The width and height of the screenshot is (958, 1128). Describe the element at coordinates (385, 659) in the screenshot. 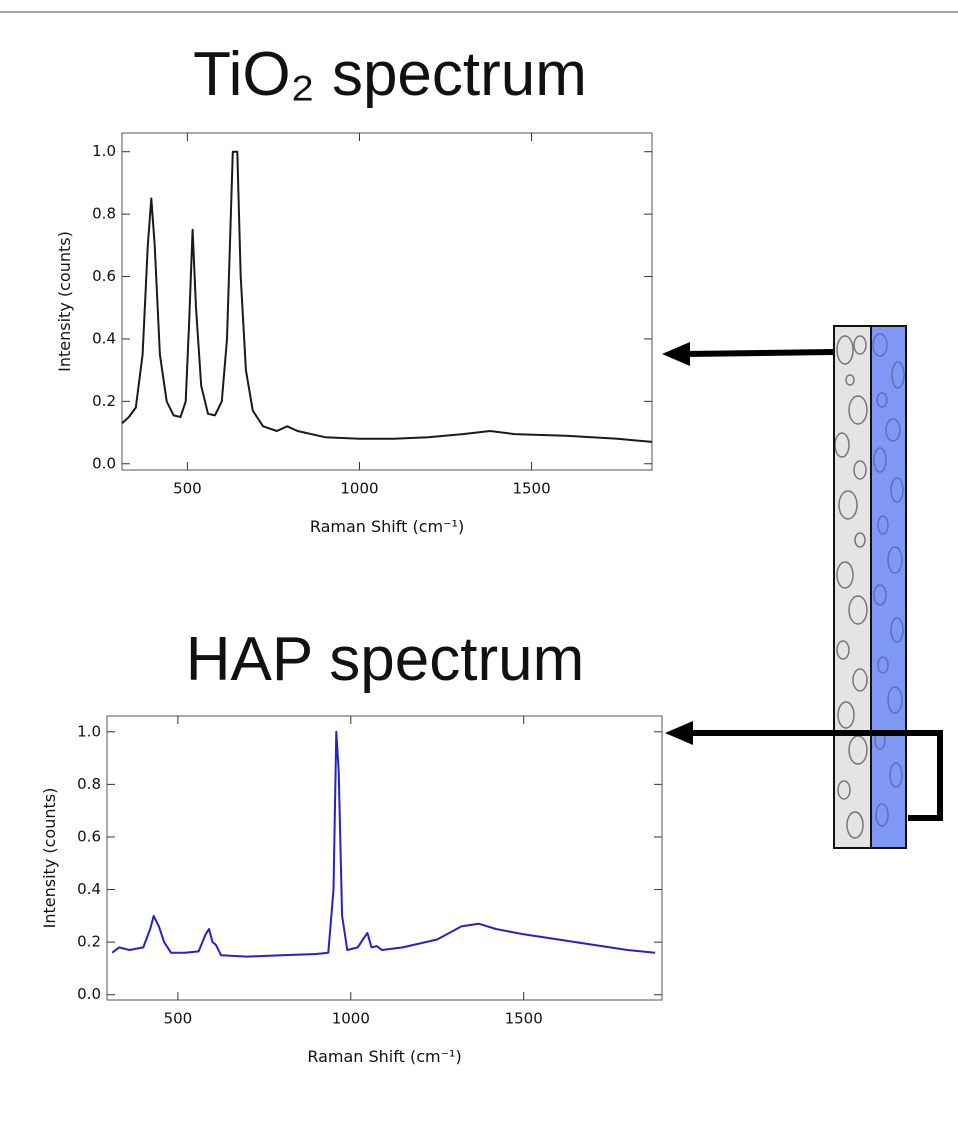

I see `chart-title: HAP spectrum` at that location.